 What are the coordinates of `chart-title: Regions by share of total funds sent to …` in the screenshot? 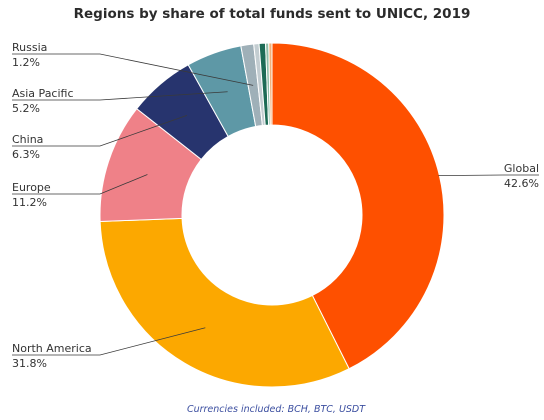 It's located at (272, 14).